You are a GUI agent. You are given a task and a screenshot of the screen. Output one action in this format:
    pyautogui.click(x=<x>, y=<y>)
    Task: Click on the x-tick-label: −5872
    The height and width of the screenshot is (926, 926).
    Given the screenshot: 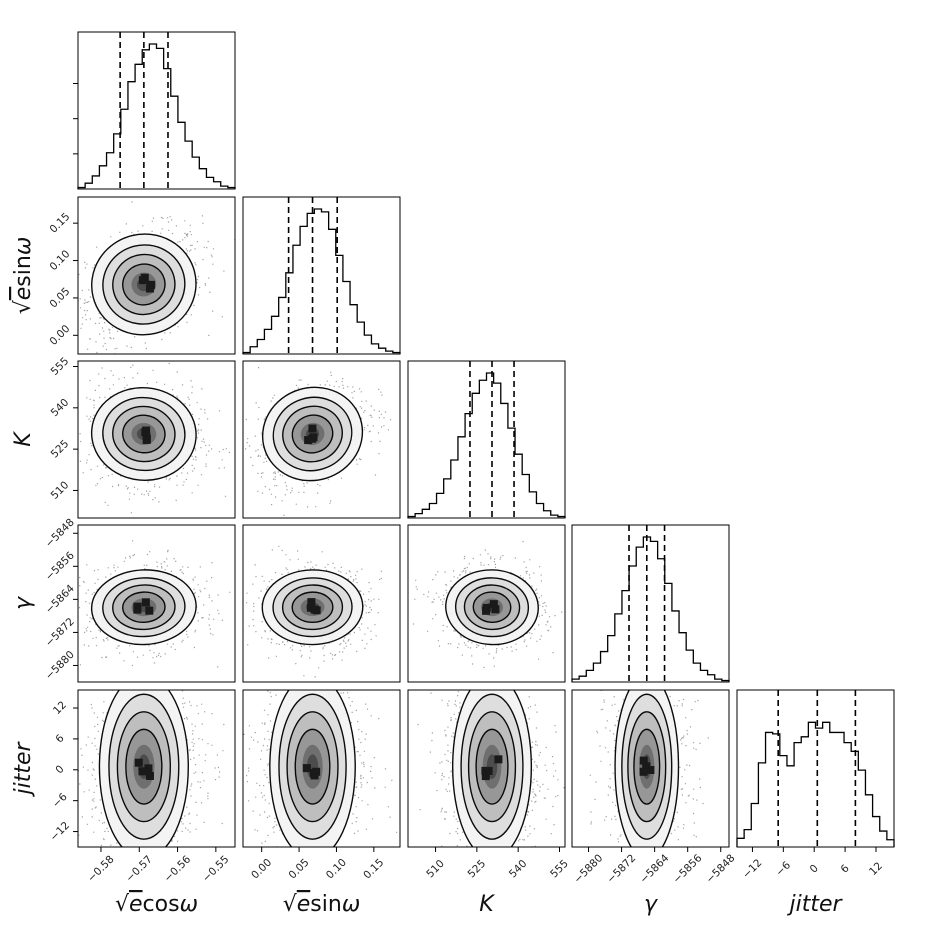 What is the action you would take?
    pyautogui.click(x=622, y=869)
    